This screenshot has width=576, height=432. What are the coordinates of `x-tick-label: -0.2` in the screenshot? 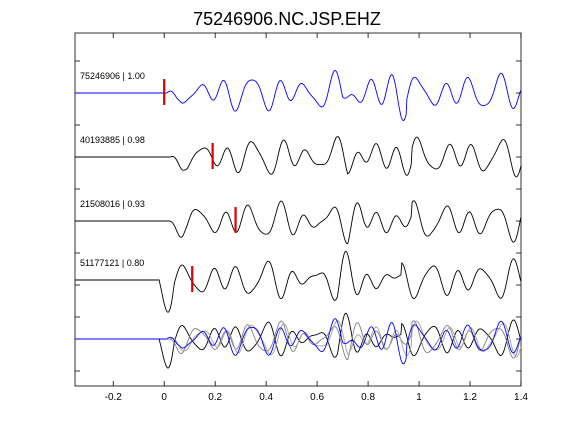 It's located at (114, 397).